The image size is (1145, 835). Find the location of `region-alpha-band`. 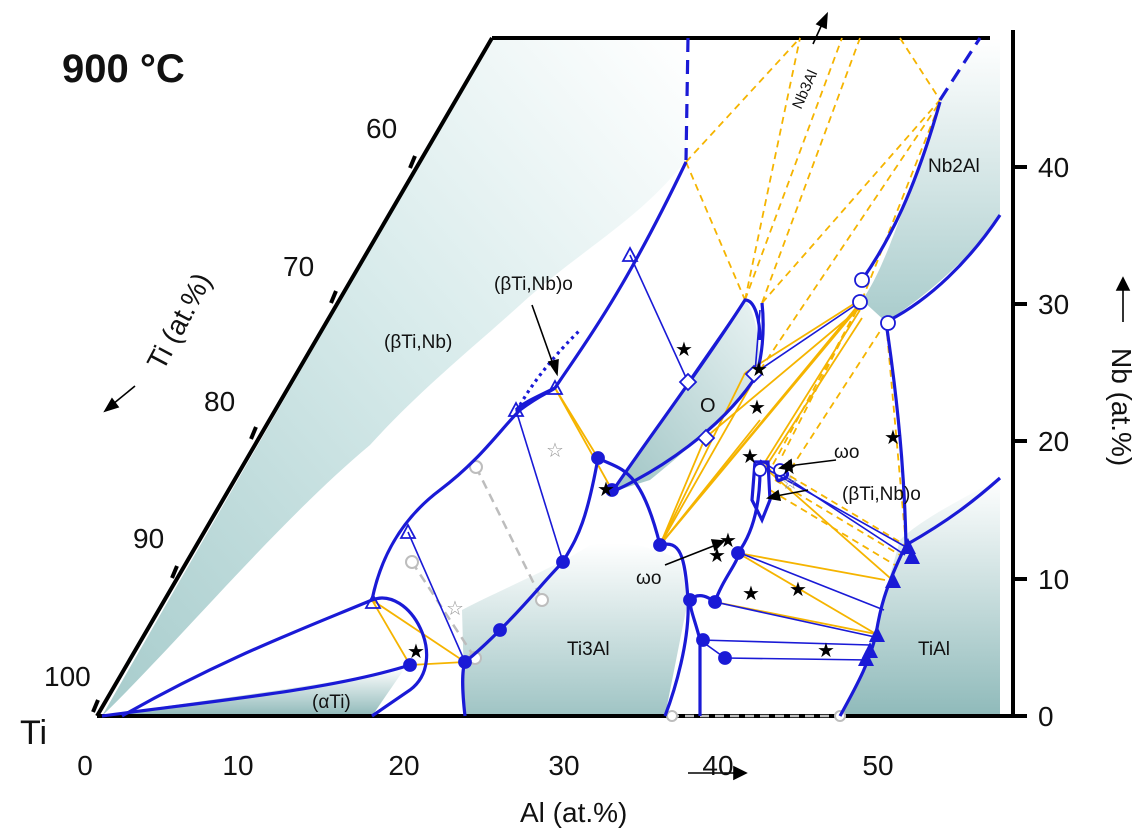

region-alpha-band is located at coordinates (253, 692).